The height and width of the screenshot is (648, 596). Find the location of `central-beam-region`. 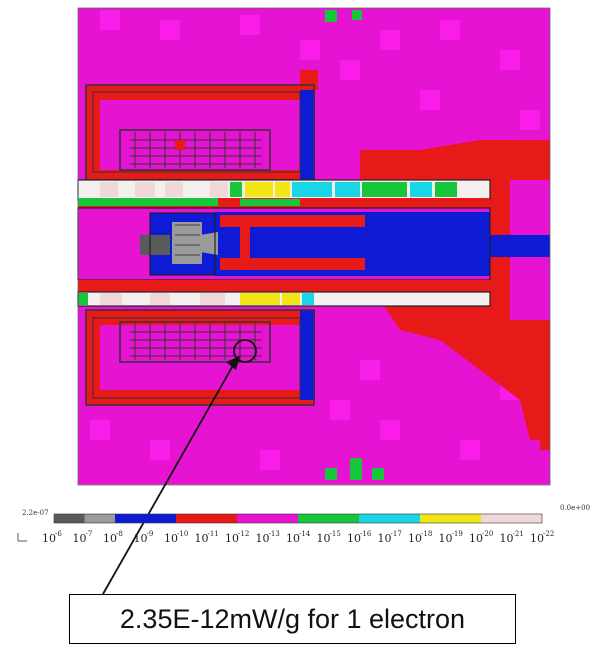

central-beam-region is located at coordinates (284, 244).